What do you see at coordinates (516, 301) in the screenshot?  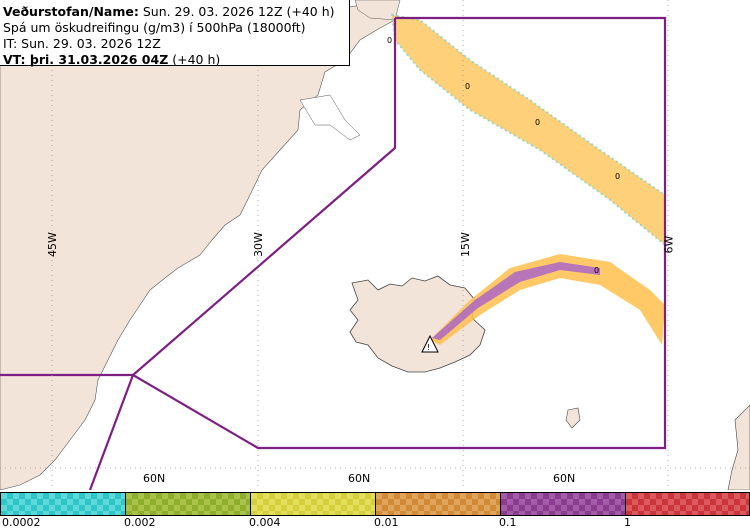 I see `ash-plume-south-core` at bounding box center [516, 301].